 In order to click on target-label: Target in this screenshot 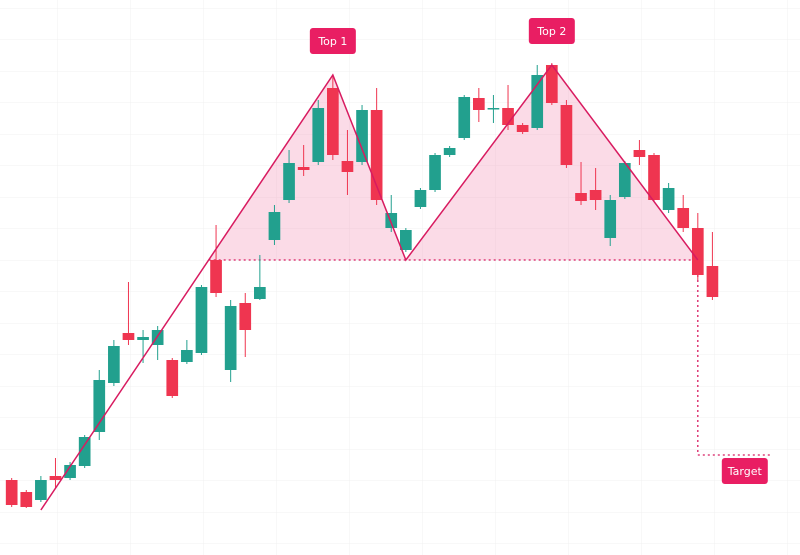, I will do `click(745, 471)`.